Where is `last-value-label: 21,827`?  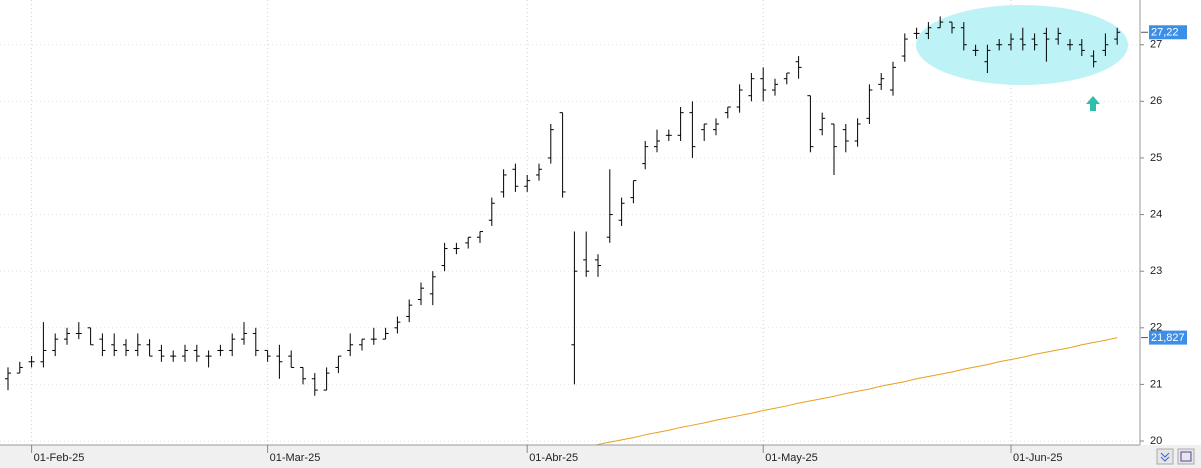
last-value-label: 21,827 is located at coordinates (1168, 338).